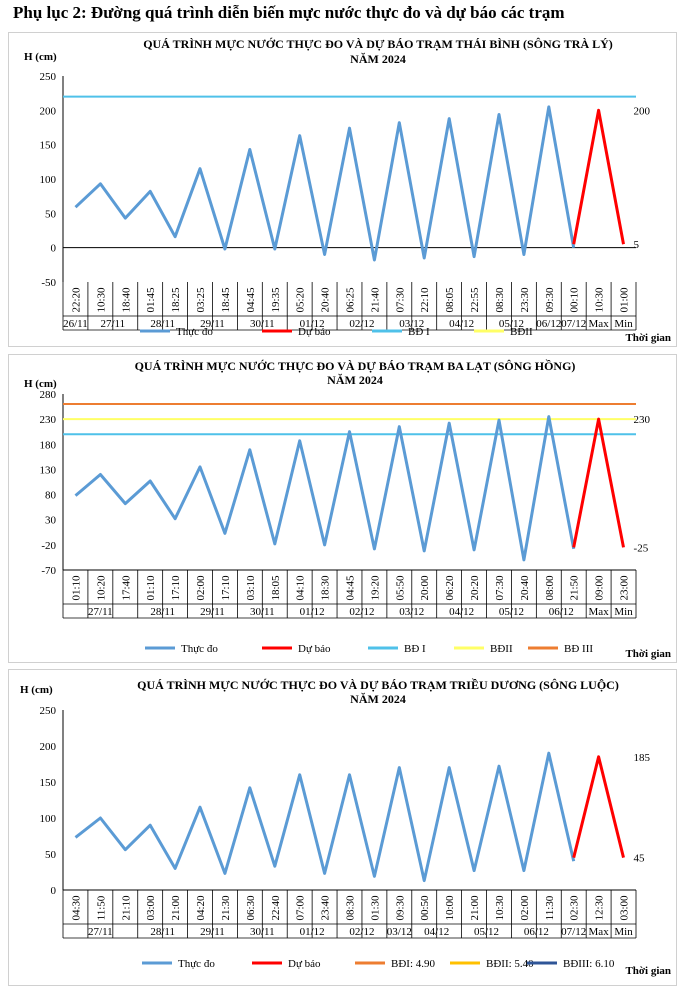  Describe the element at coordinates (48, 445) in the screenshot. I see `y-tick-label: 180` at that location.